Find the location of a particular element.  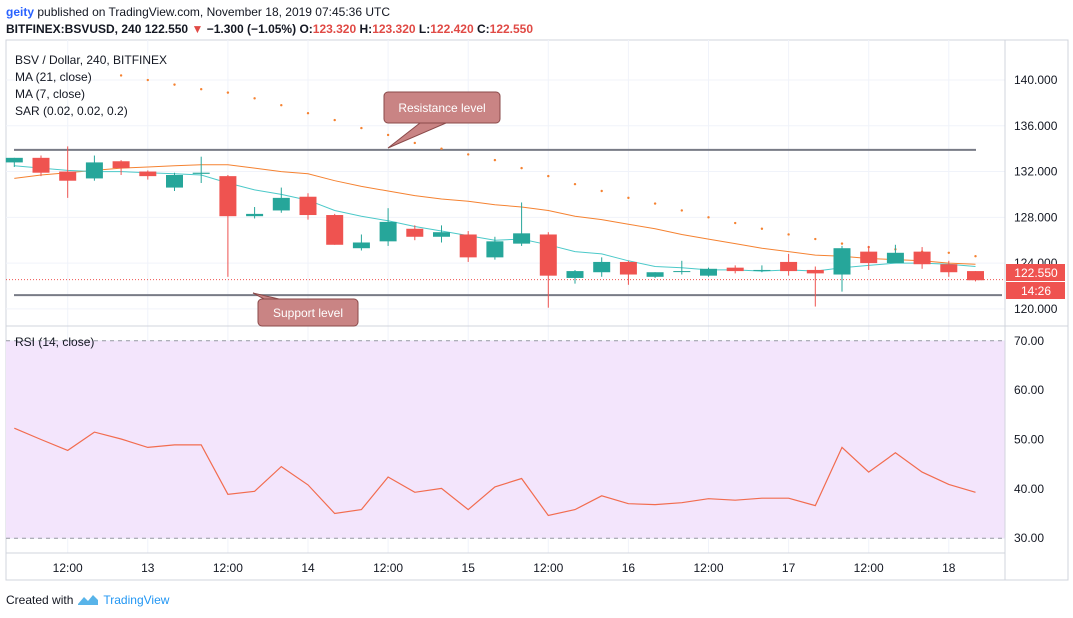

legend-sar: SAR (0.02, 0.02, 0.2) is located at coordinates (71, 111).